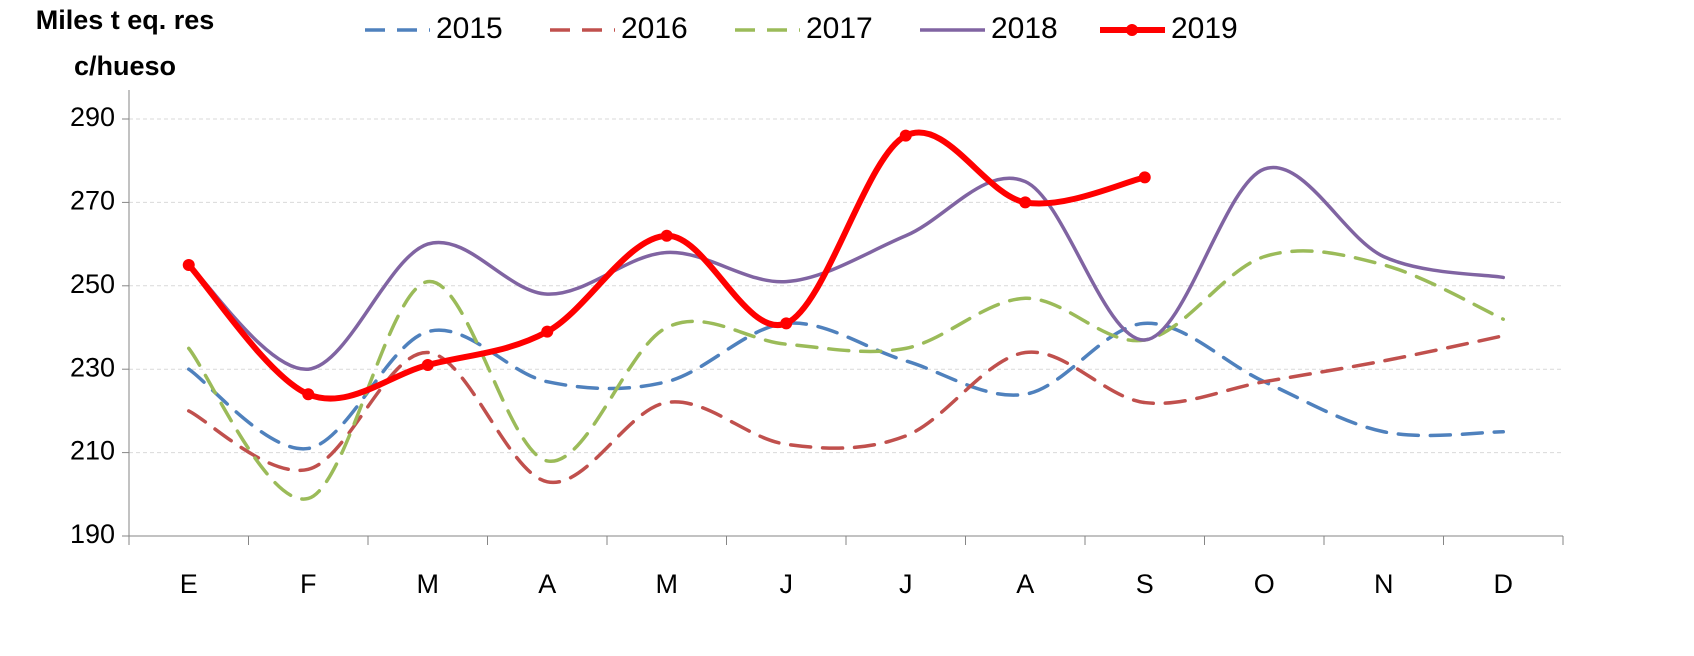  What do you see at coordinates (839, 28) in the screenshot?
I see `legend-label: 2017` at bounding box center [839, 28].